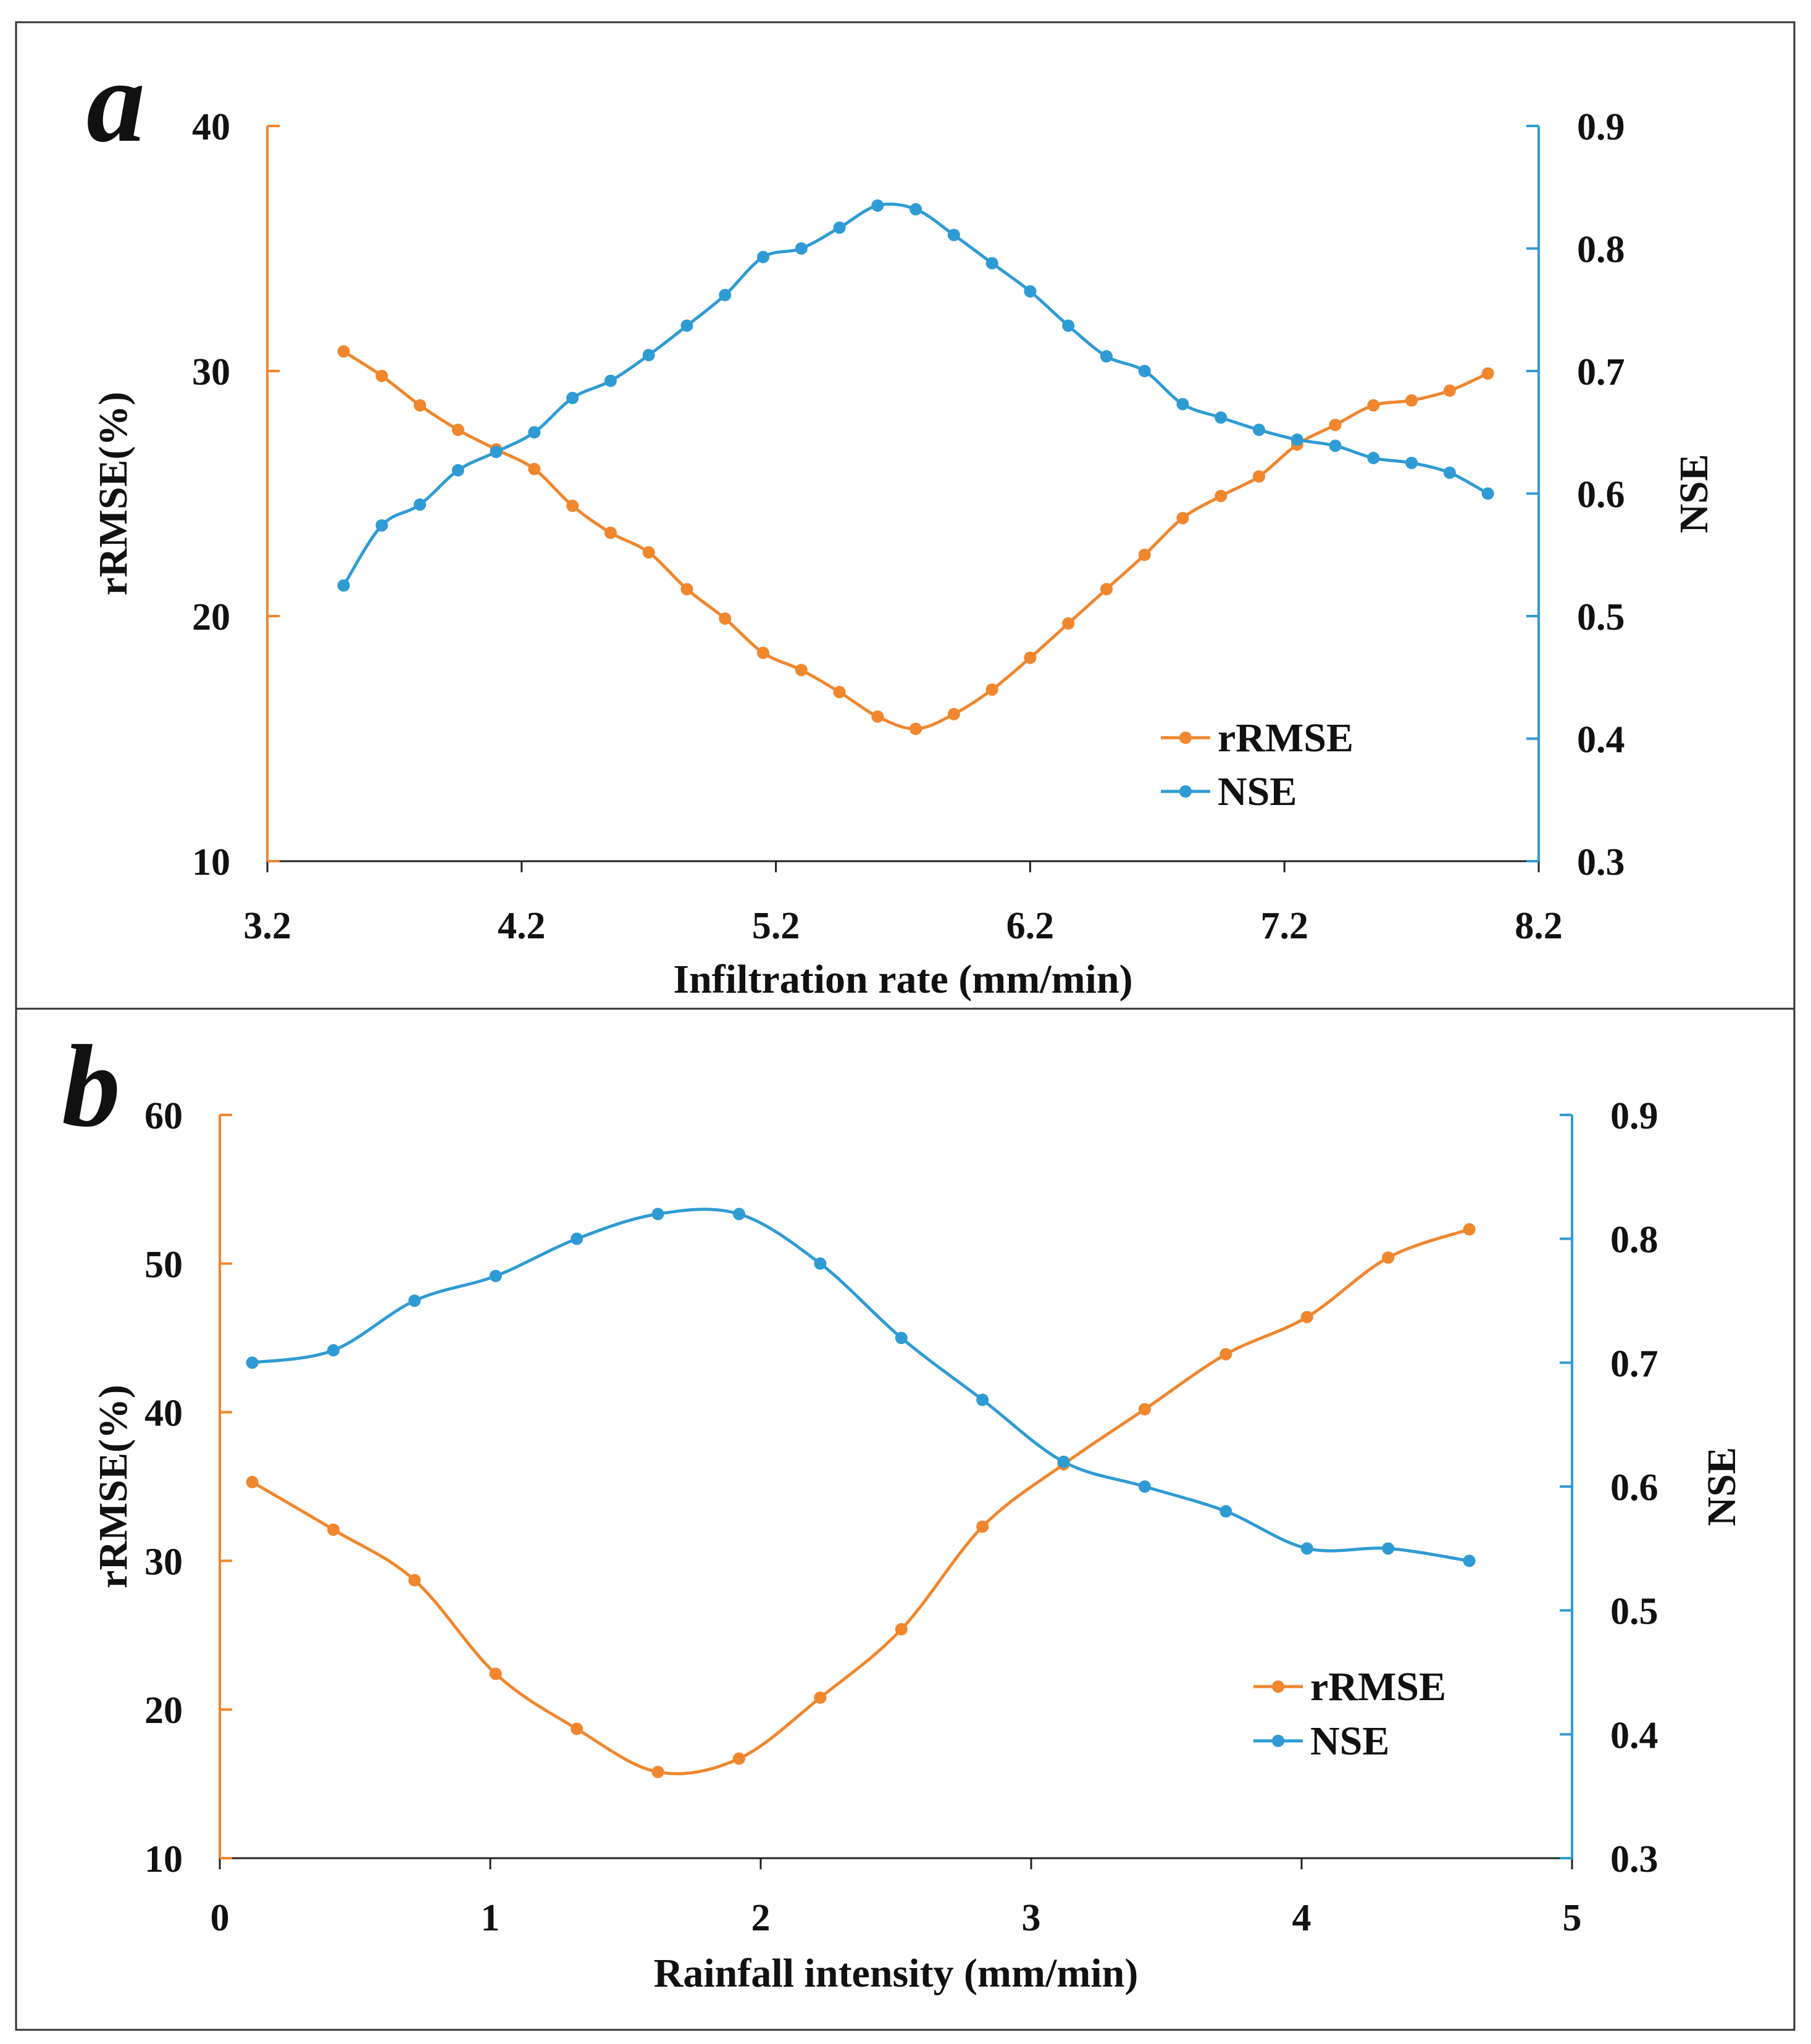 The image size is (1811, 2044). I want to click on panel-a-nse-line, so click(916, 394).